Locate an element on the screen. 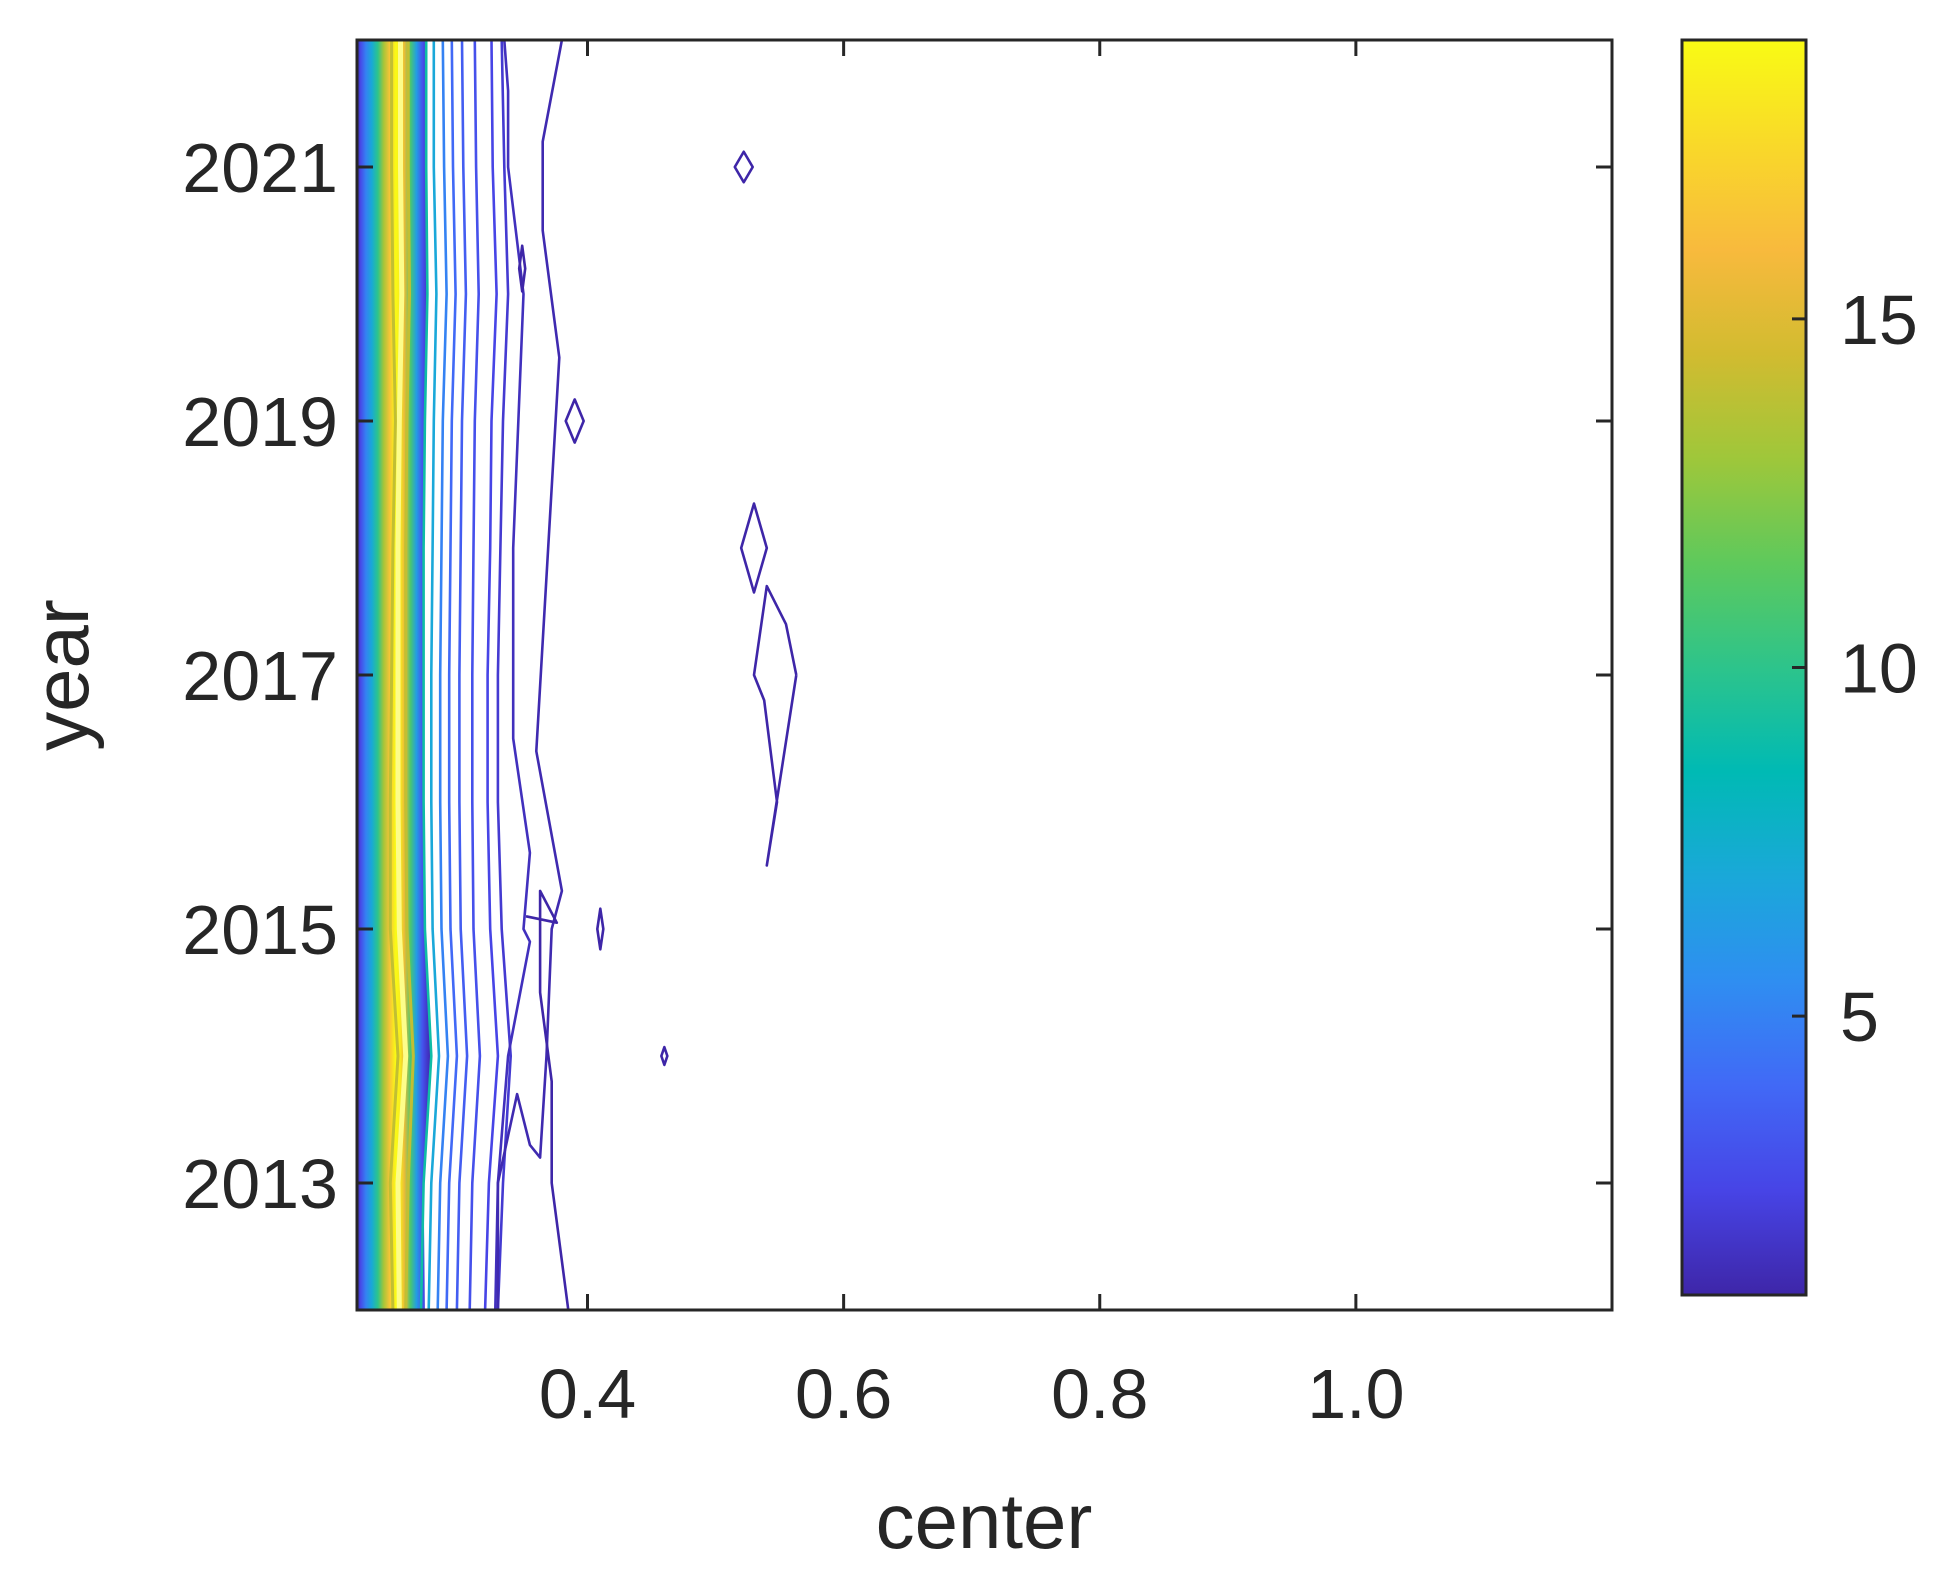  y-axis-label: year is located at coordinates (61, 675).